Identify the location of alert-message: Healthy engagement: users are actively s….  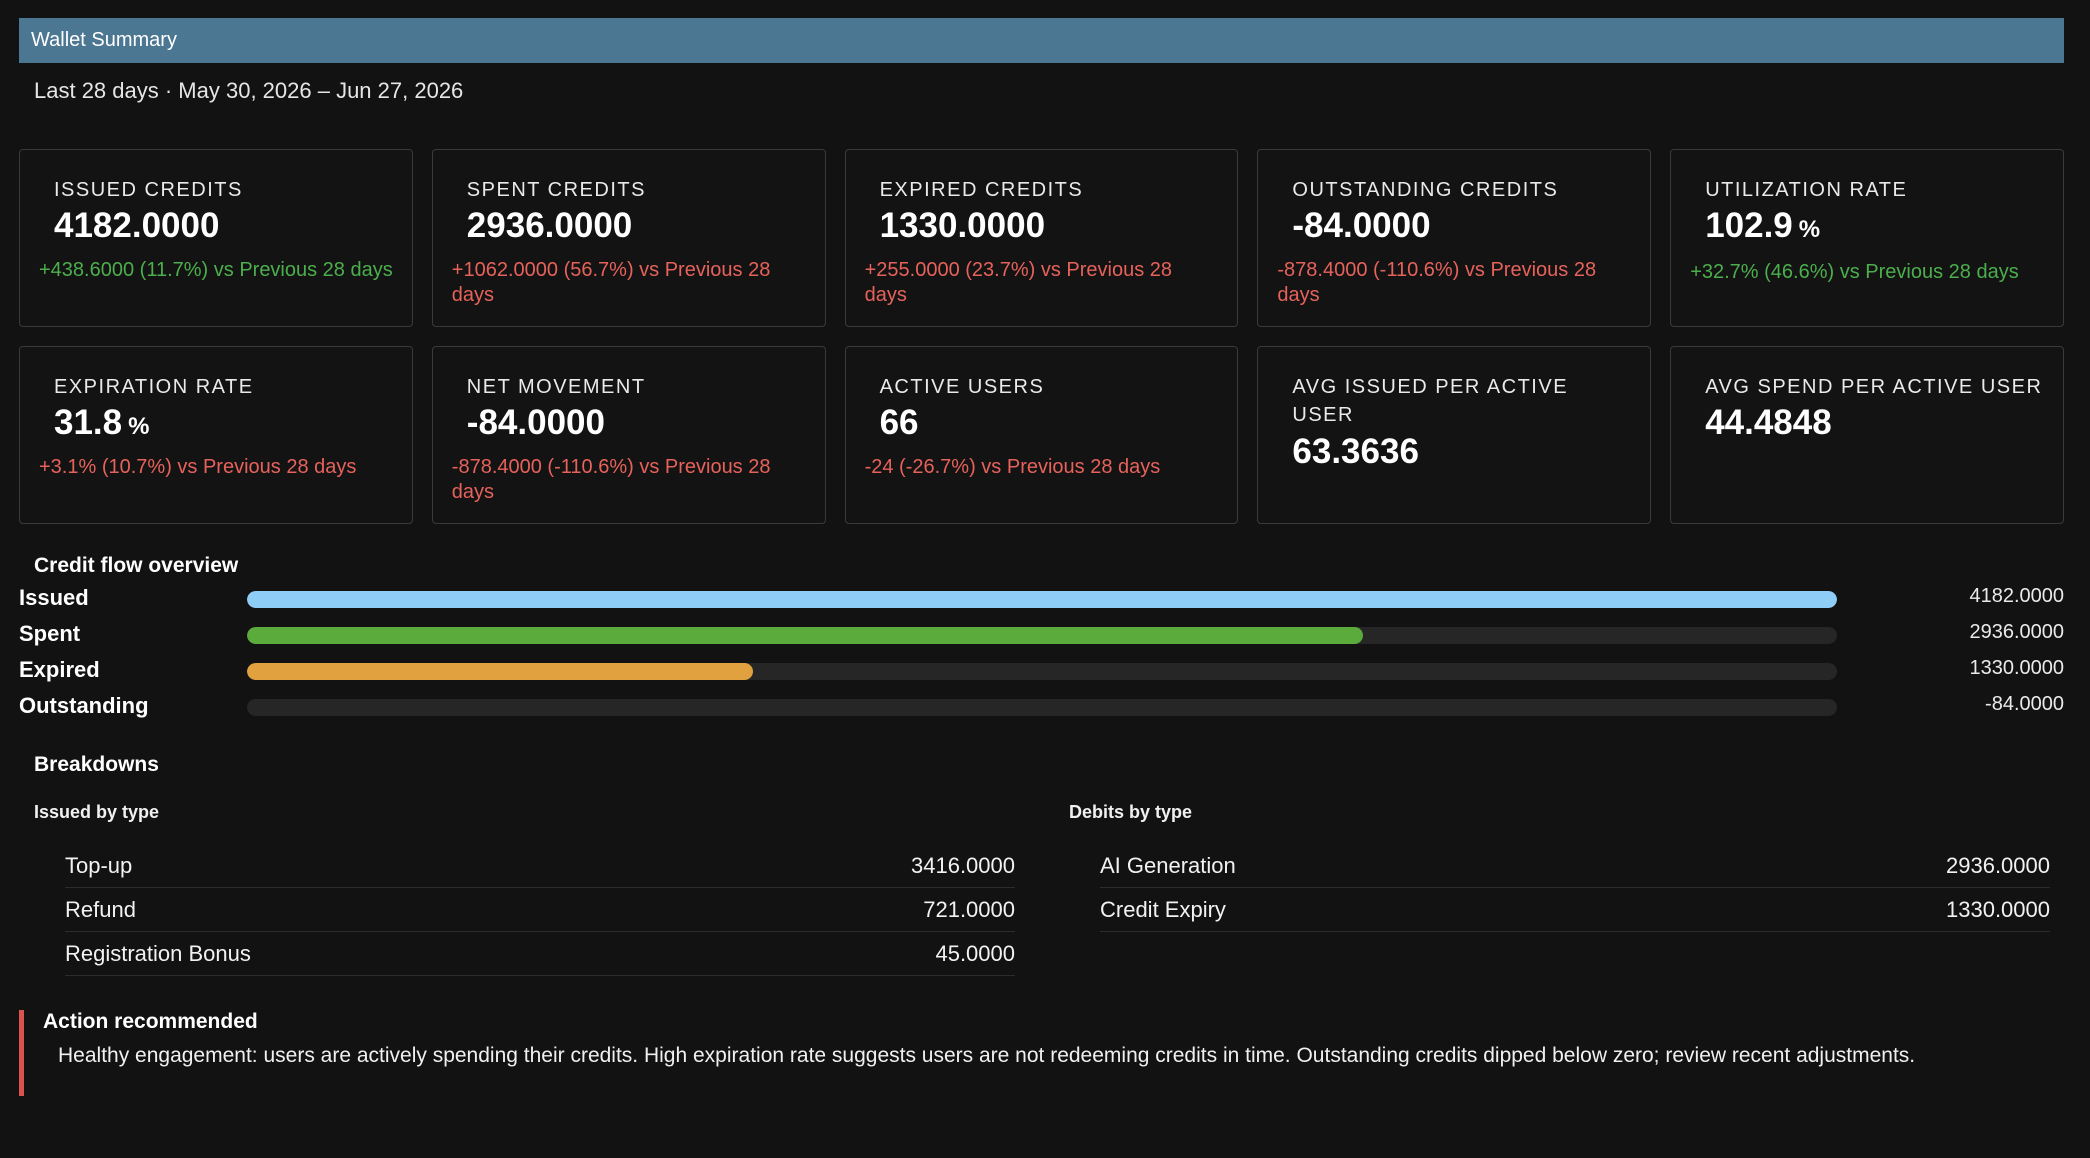
(987, 1055).